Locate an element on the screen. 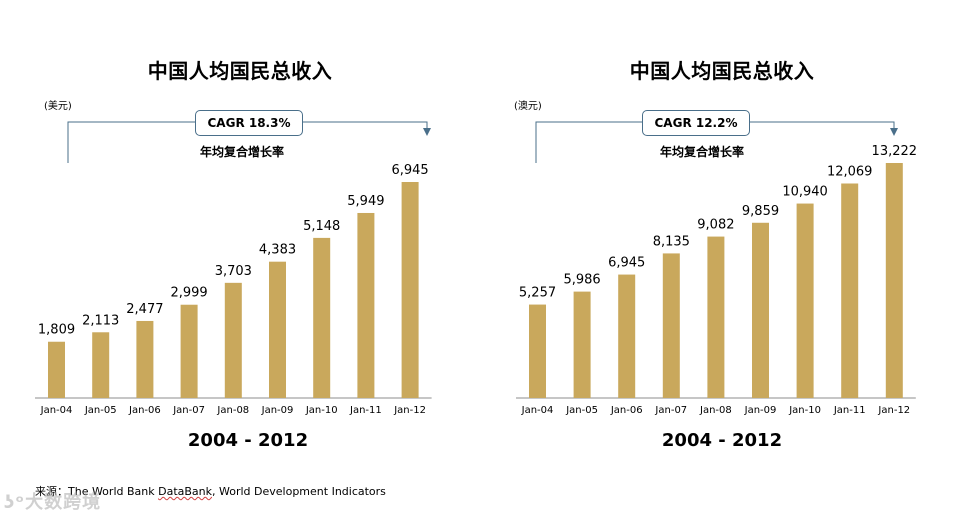 The image size is (965, 521). unit-label: (澳元) is located at coordinates (528, 106).